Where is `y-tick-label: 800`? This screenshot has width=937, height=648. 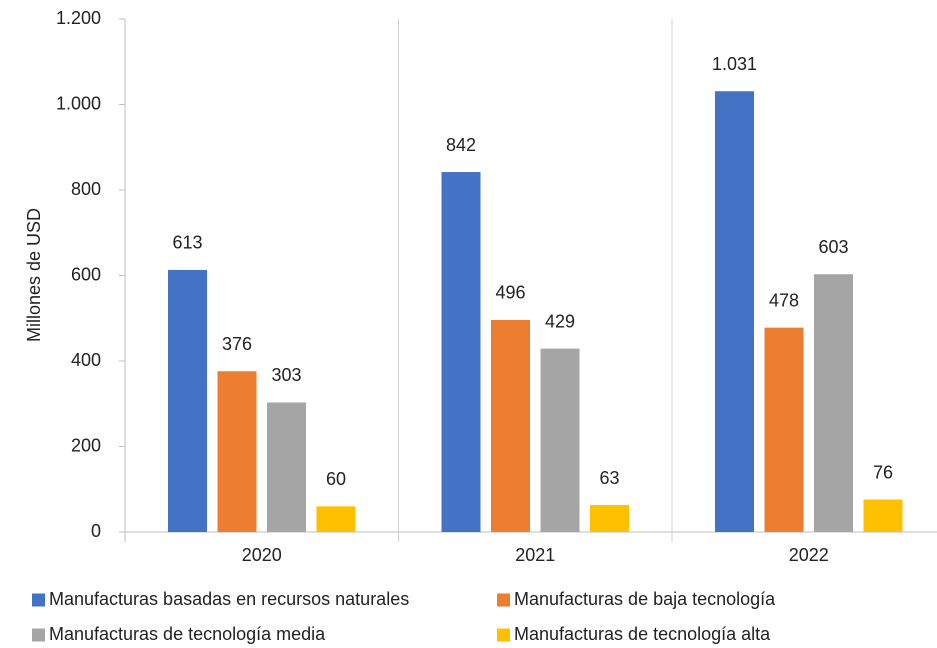 y-tick-label: 800 is located at coordinates (86, 189).